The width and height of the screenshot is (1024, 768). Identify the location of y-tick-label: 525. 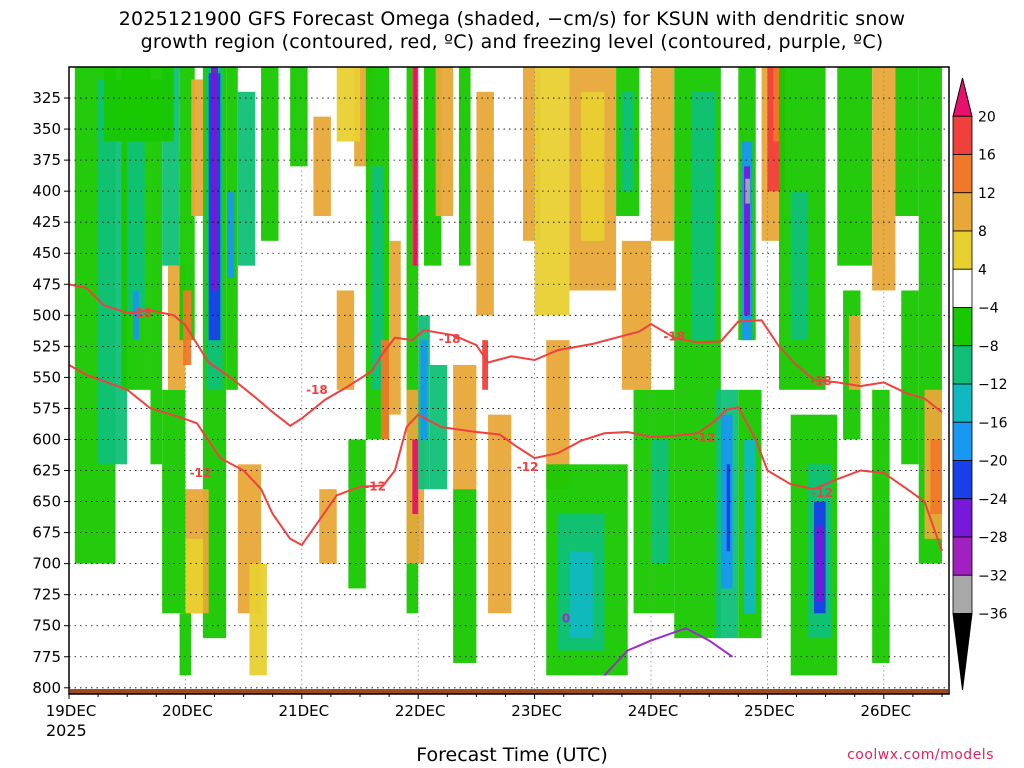
(46, 346).